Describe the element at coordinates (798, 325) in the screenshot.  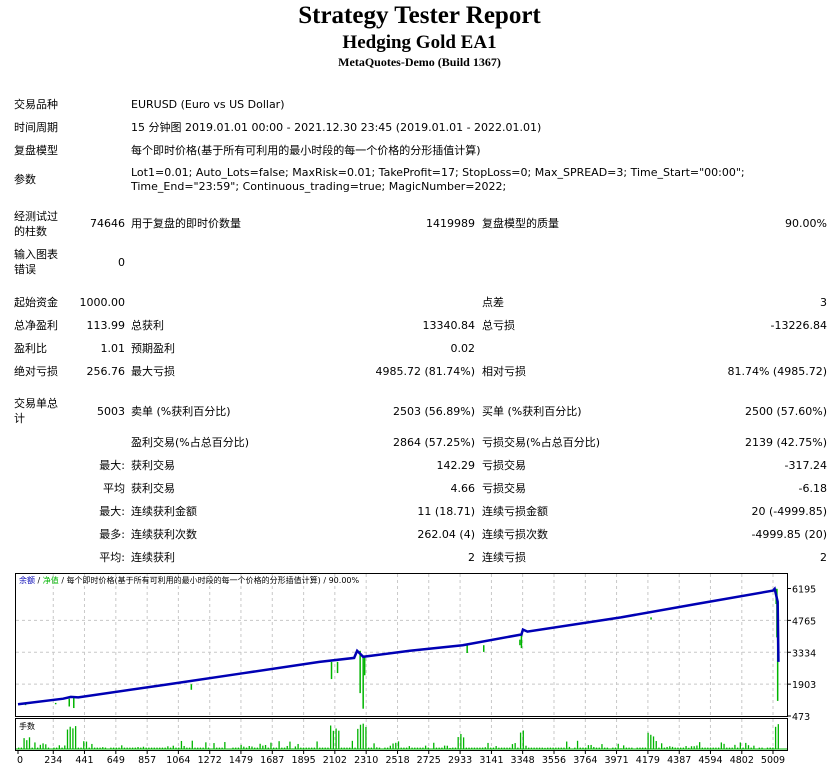
I see `gross-loss-value: -13226.84` at that location.